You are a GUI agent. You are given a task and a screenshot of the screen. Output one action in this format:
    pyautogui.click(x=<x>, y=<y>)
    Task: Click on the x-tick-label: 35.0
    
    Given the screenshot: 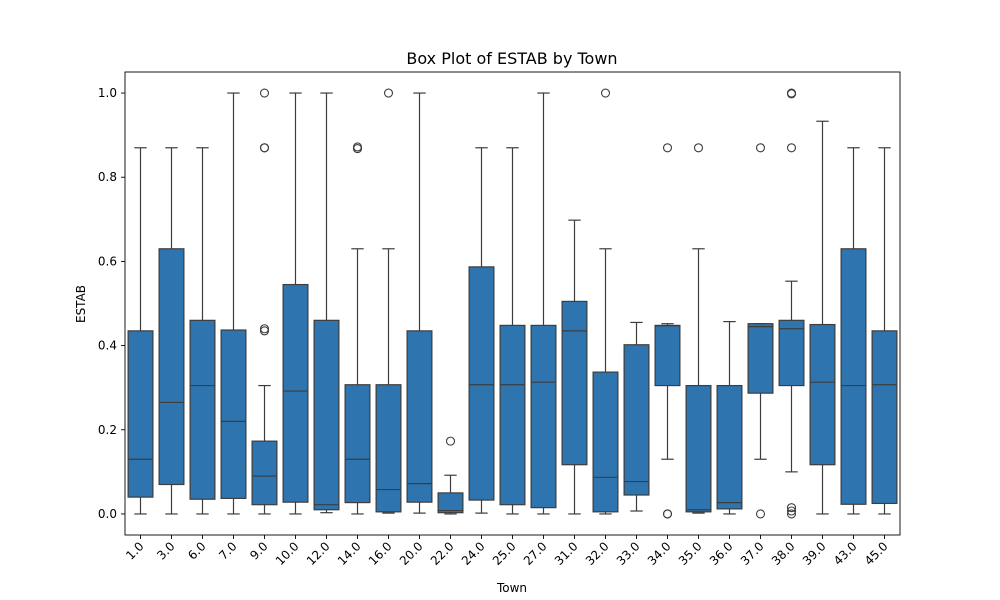 What is the action you would take?
    pyautogui.click(x=690, y=553)
    